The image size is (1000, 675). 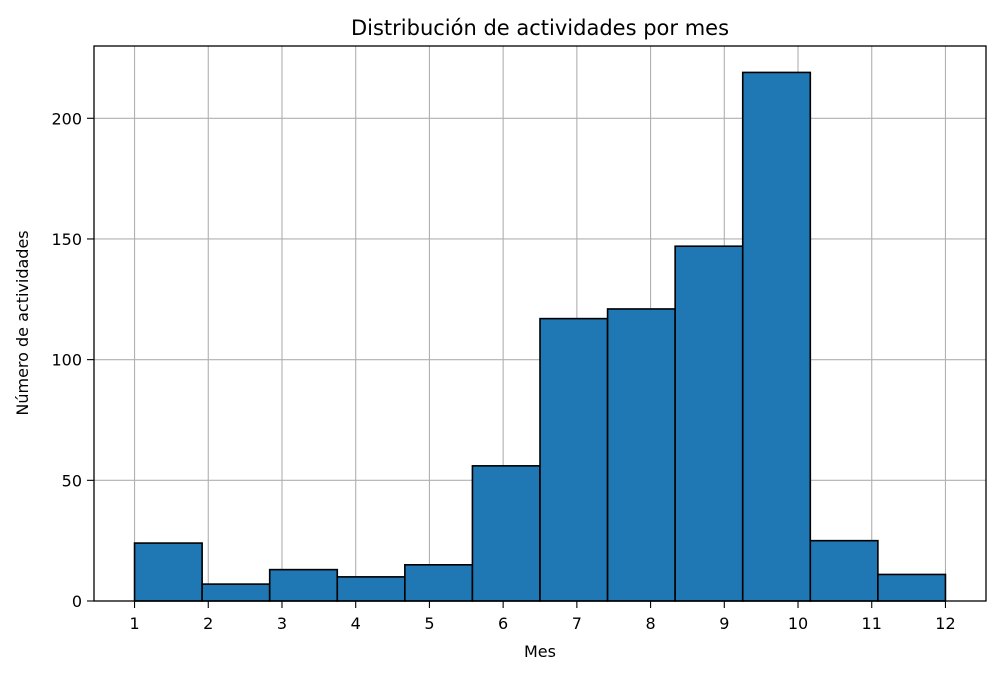 I want to click on x-tick-label: 2, so click(x=208, y=623).